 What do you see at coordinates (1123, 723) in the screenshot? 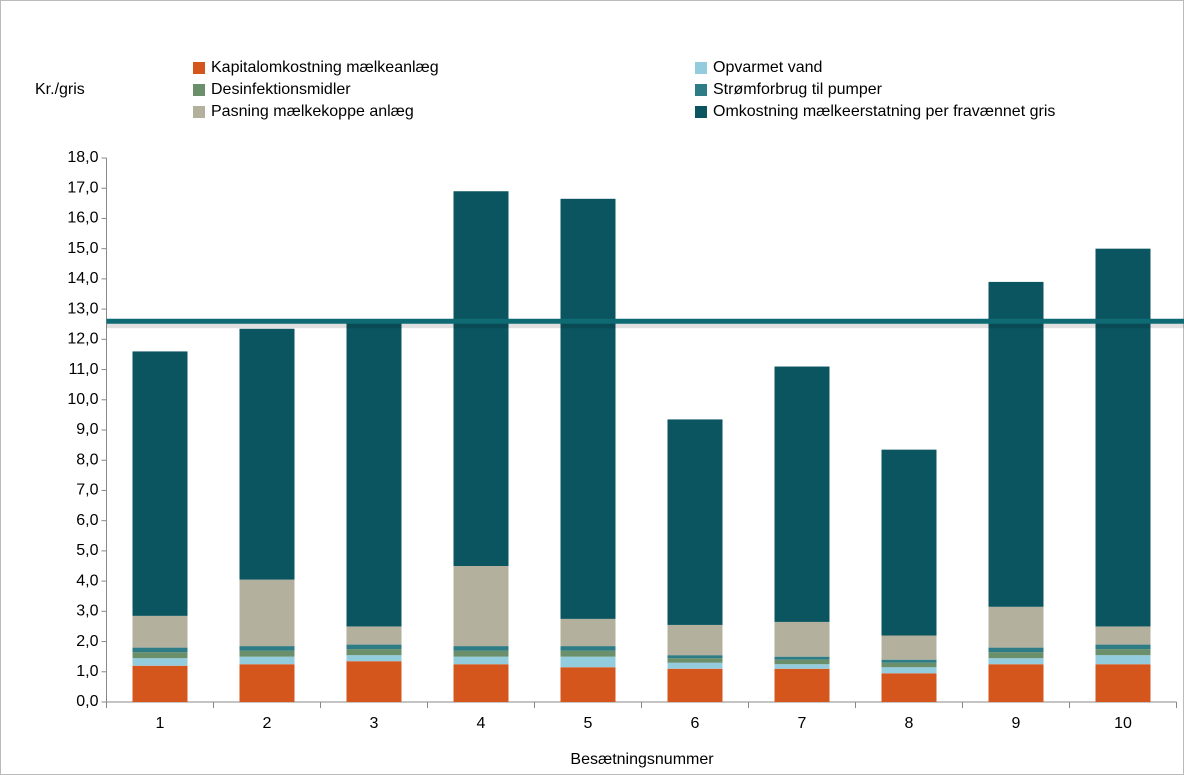
I see `x-tick-label: 10` at bounding box center [1123, 723].